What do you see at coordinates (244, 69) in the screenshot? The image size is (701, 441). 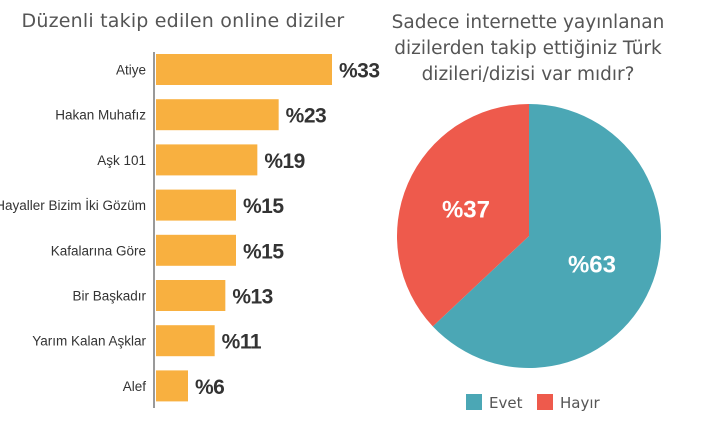 I see `bar-atiye` at bounding box center [244, 69].